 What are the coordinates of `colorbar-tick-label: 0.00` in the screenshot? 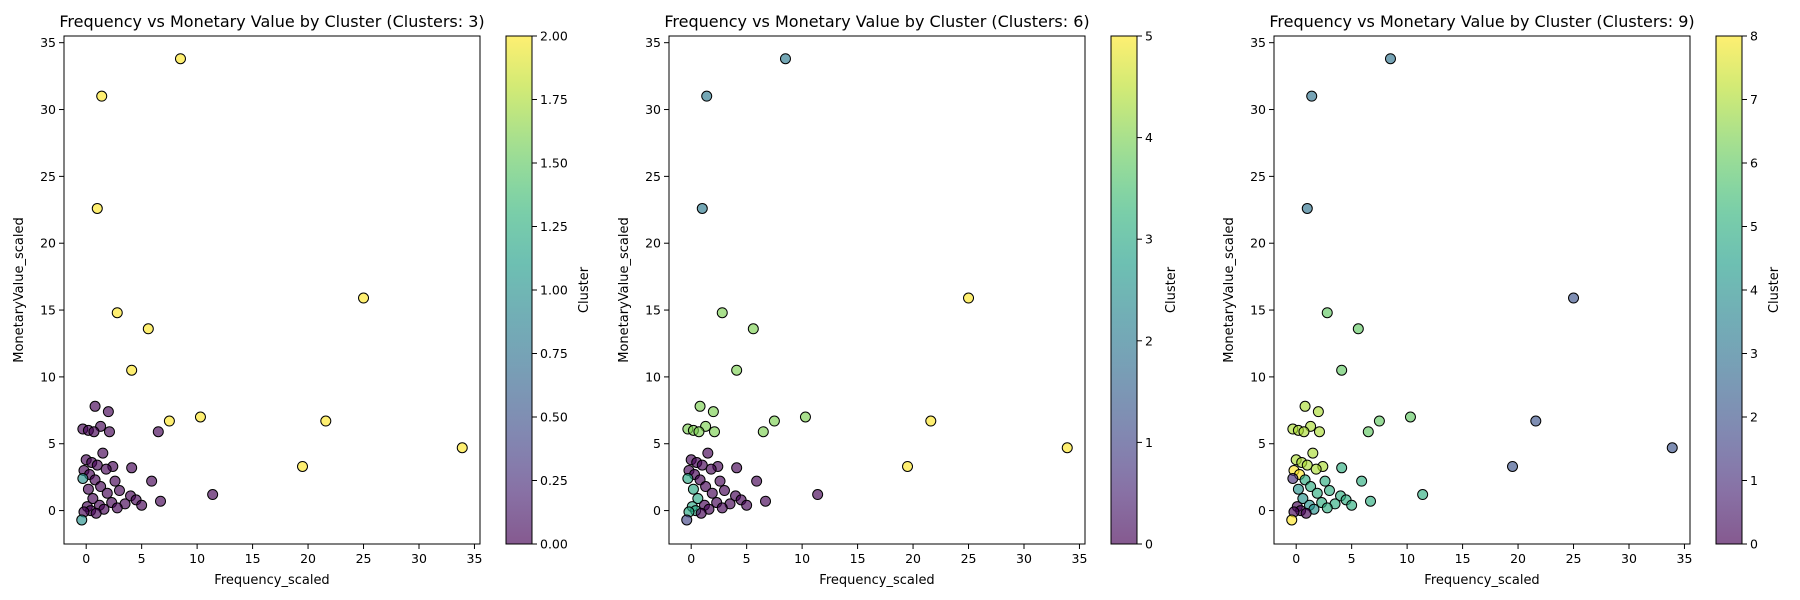 It's located at (554, 544).